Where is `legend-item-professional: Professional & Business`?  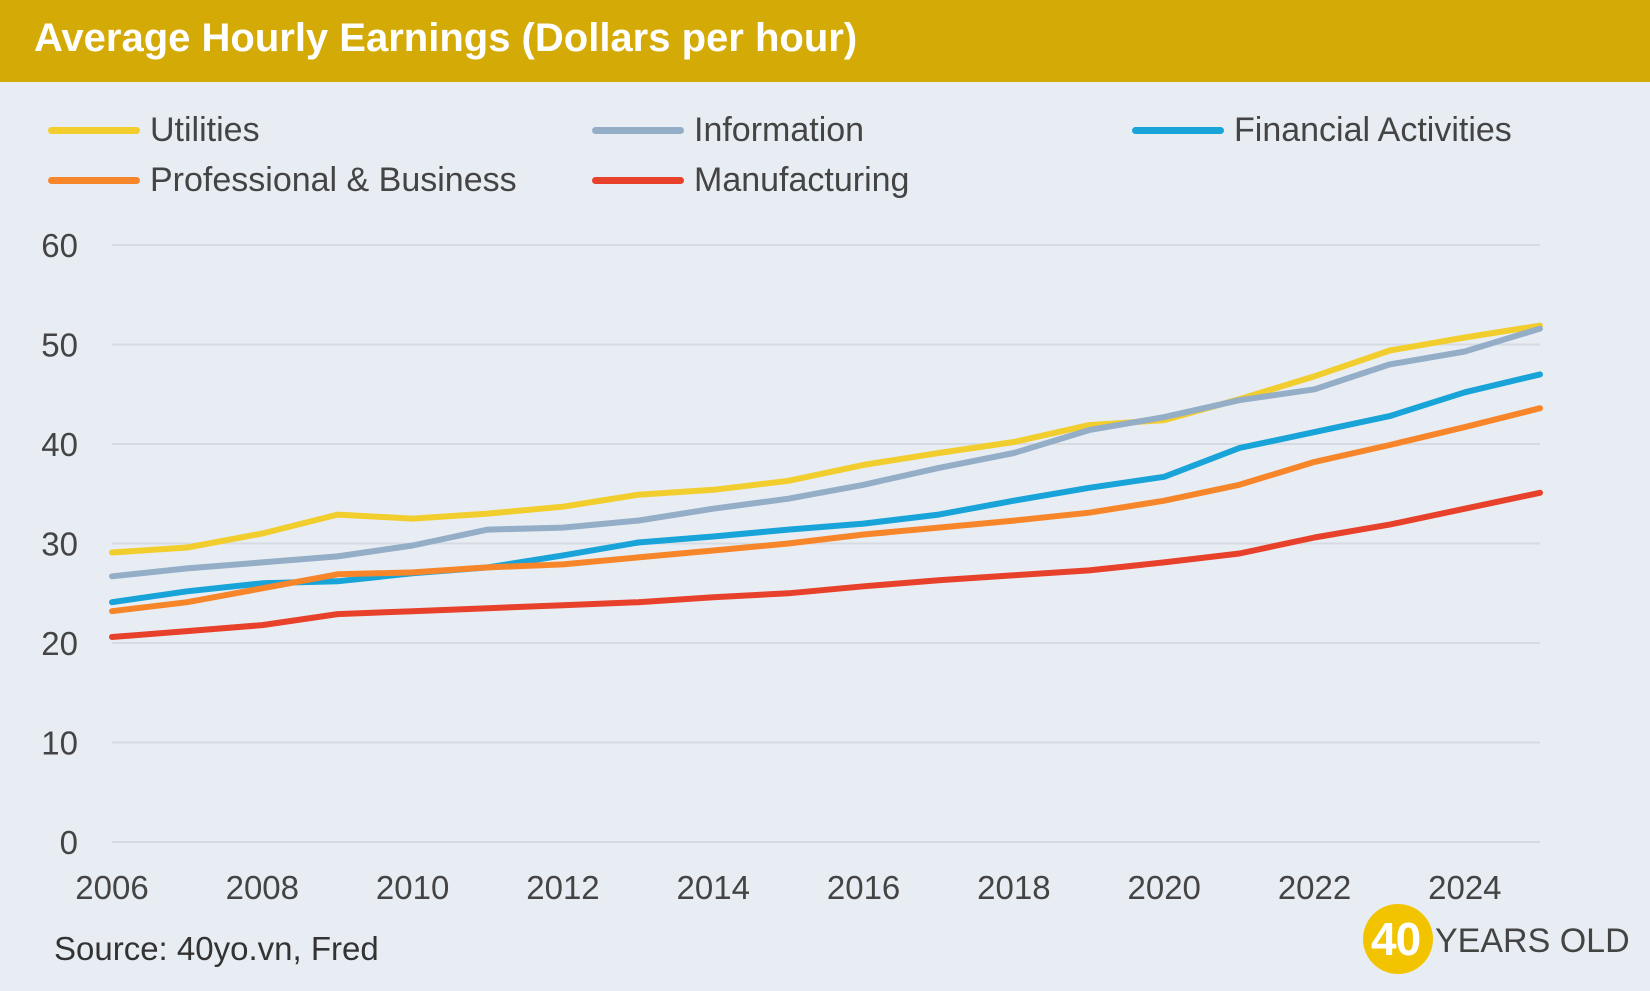
legend-item-professional: Professional & Business is located at coordinates (282, 180).